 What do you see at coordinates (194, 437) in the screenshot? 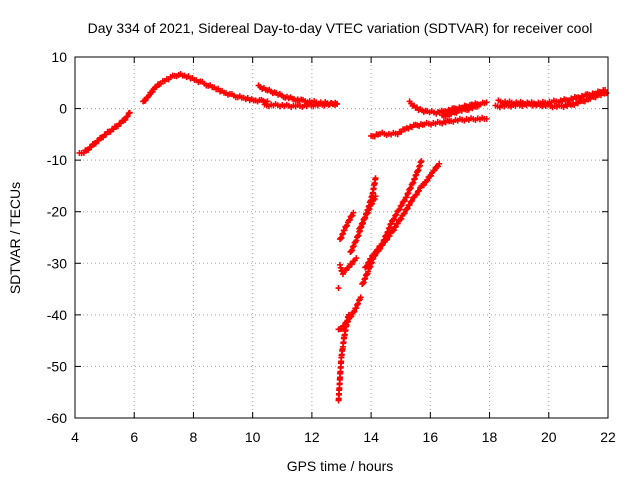
I see `x-tick-label: 8` at bounding box center [194, 437].